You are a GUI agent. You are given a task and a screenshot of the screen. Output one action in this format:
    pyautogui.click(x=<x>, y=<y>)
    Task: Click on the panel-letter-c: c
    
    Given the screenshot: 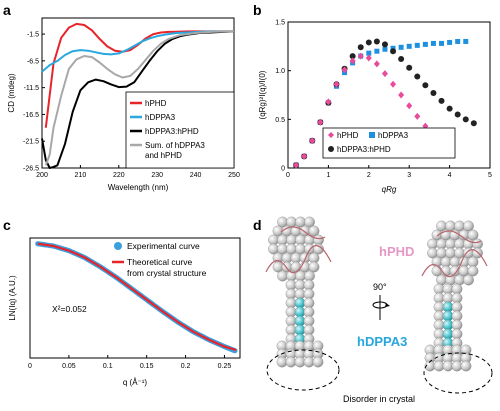 What is the action you would take?
    pyautogui.click(x=7, y=225)
    